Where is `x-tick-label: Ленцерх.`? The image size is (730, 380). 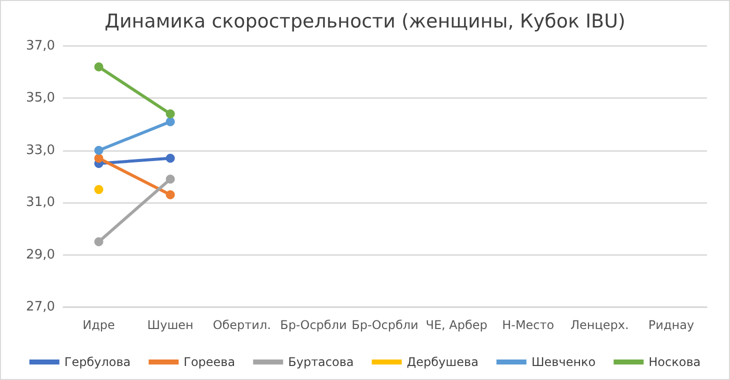 x-tick-label: Ленцерх. is located at coordinates (599, 325).